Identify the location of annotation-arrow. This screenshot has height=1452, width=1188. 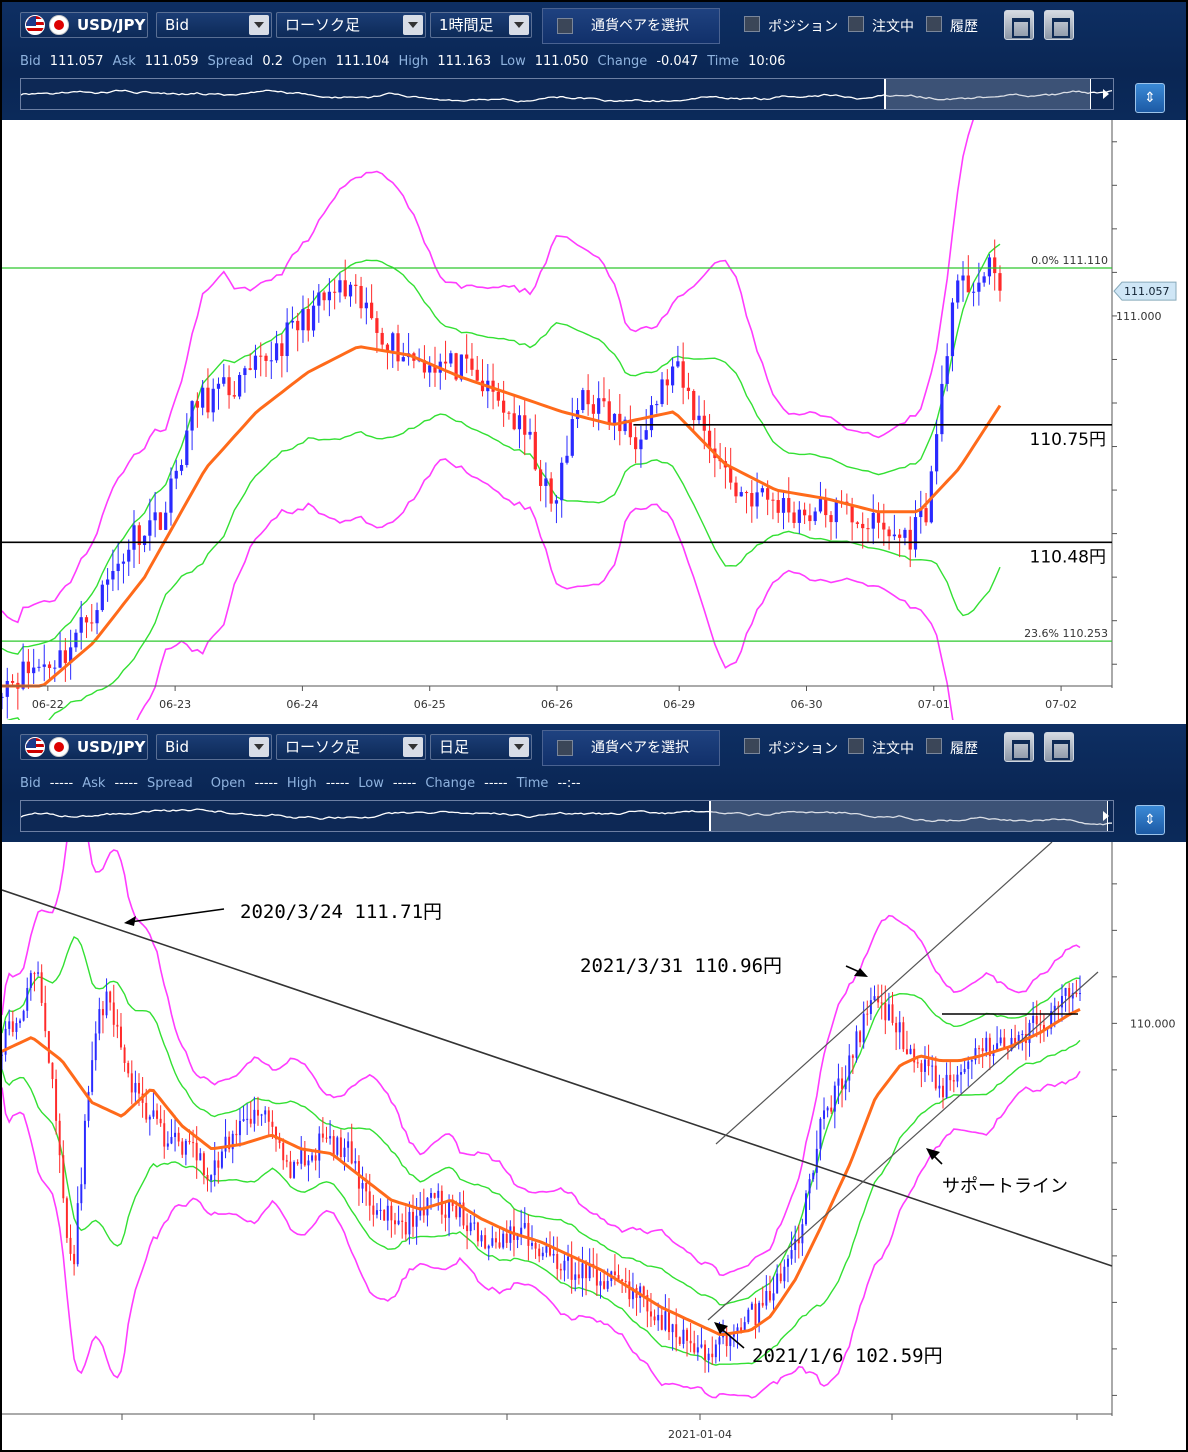
(177, 915).